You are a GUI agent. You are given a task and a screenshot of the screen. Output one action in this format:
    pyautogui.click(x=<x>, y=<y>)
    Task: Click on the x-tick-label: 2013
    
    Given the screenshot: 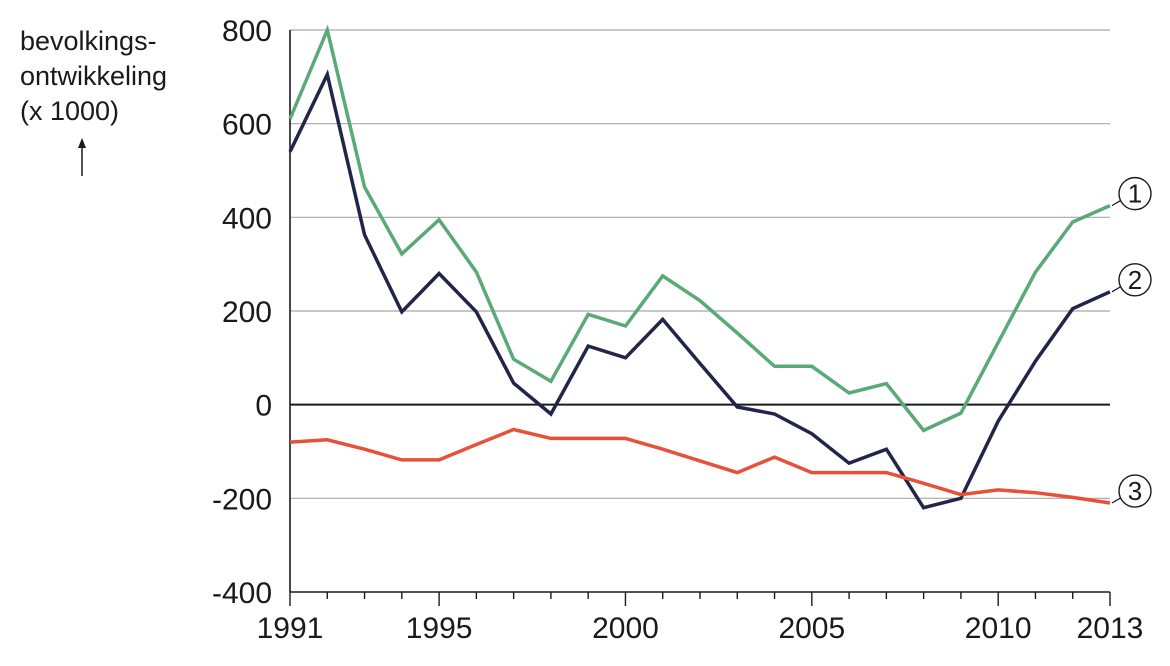 What is the action you would take?
    pyautogui.click(x=1110, y=628)
    